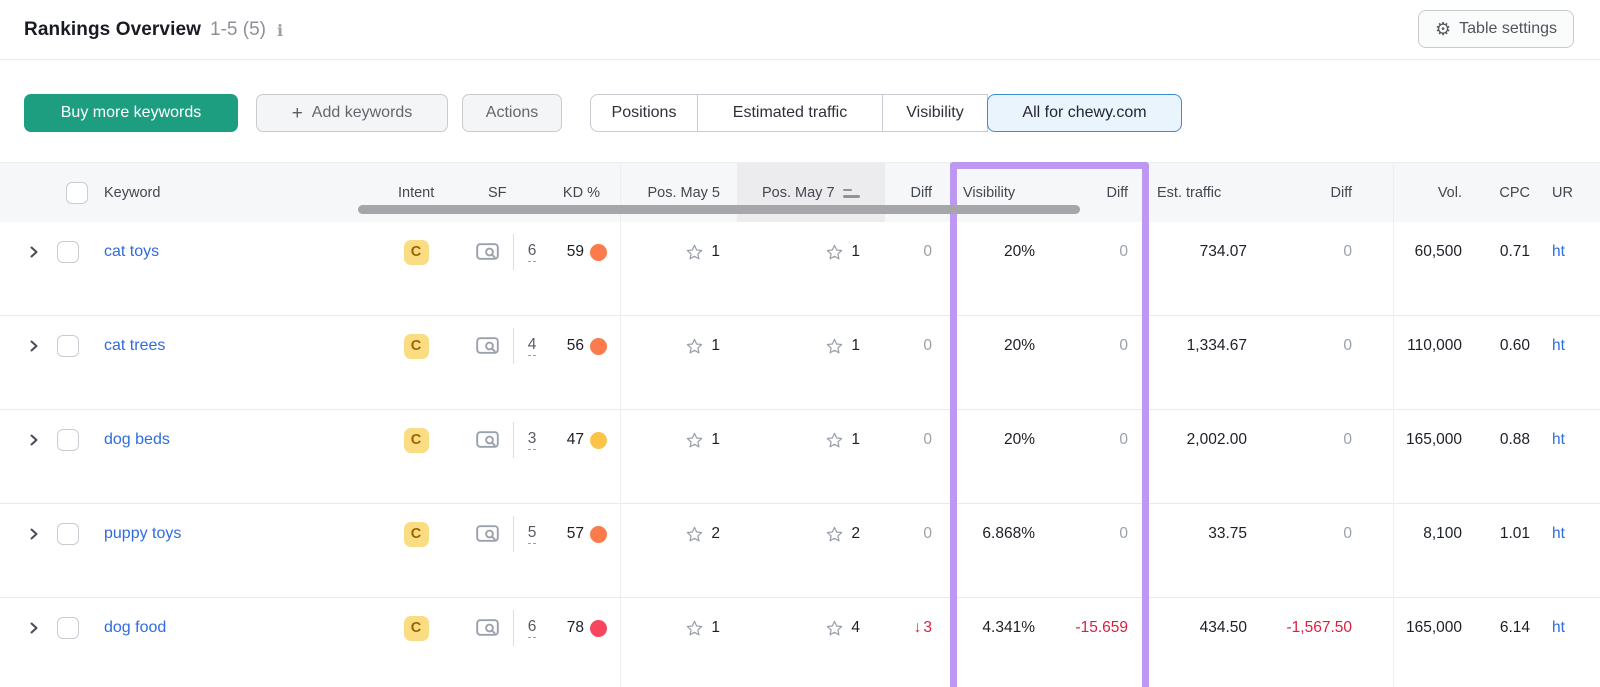 The image size is (1600, 687). I want to click on col-diff-traffic: Diff, so click(1341, 193).